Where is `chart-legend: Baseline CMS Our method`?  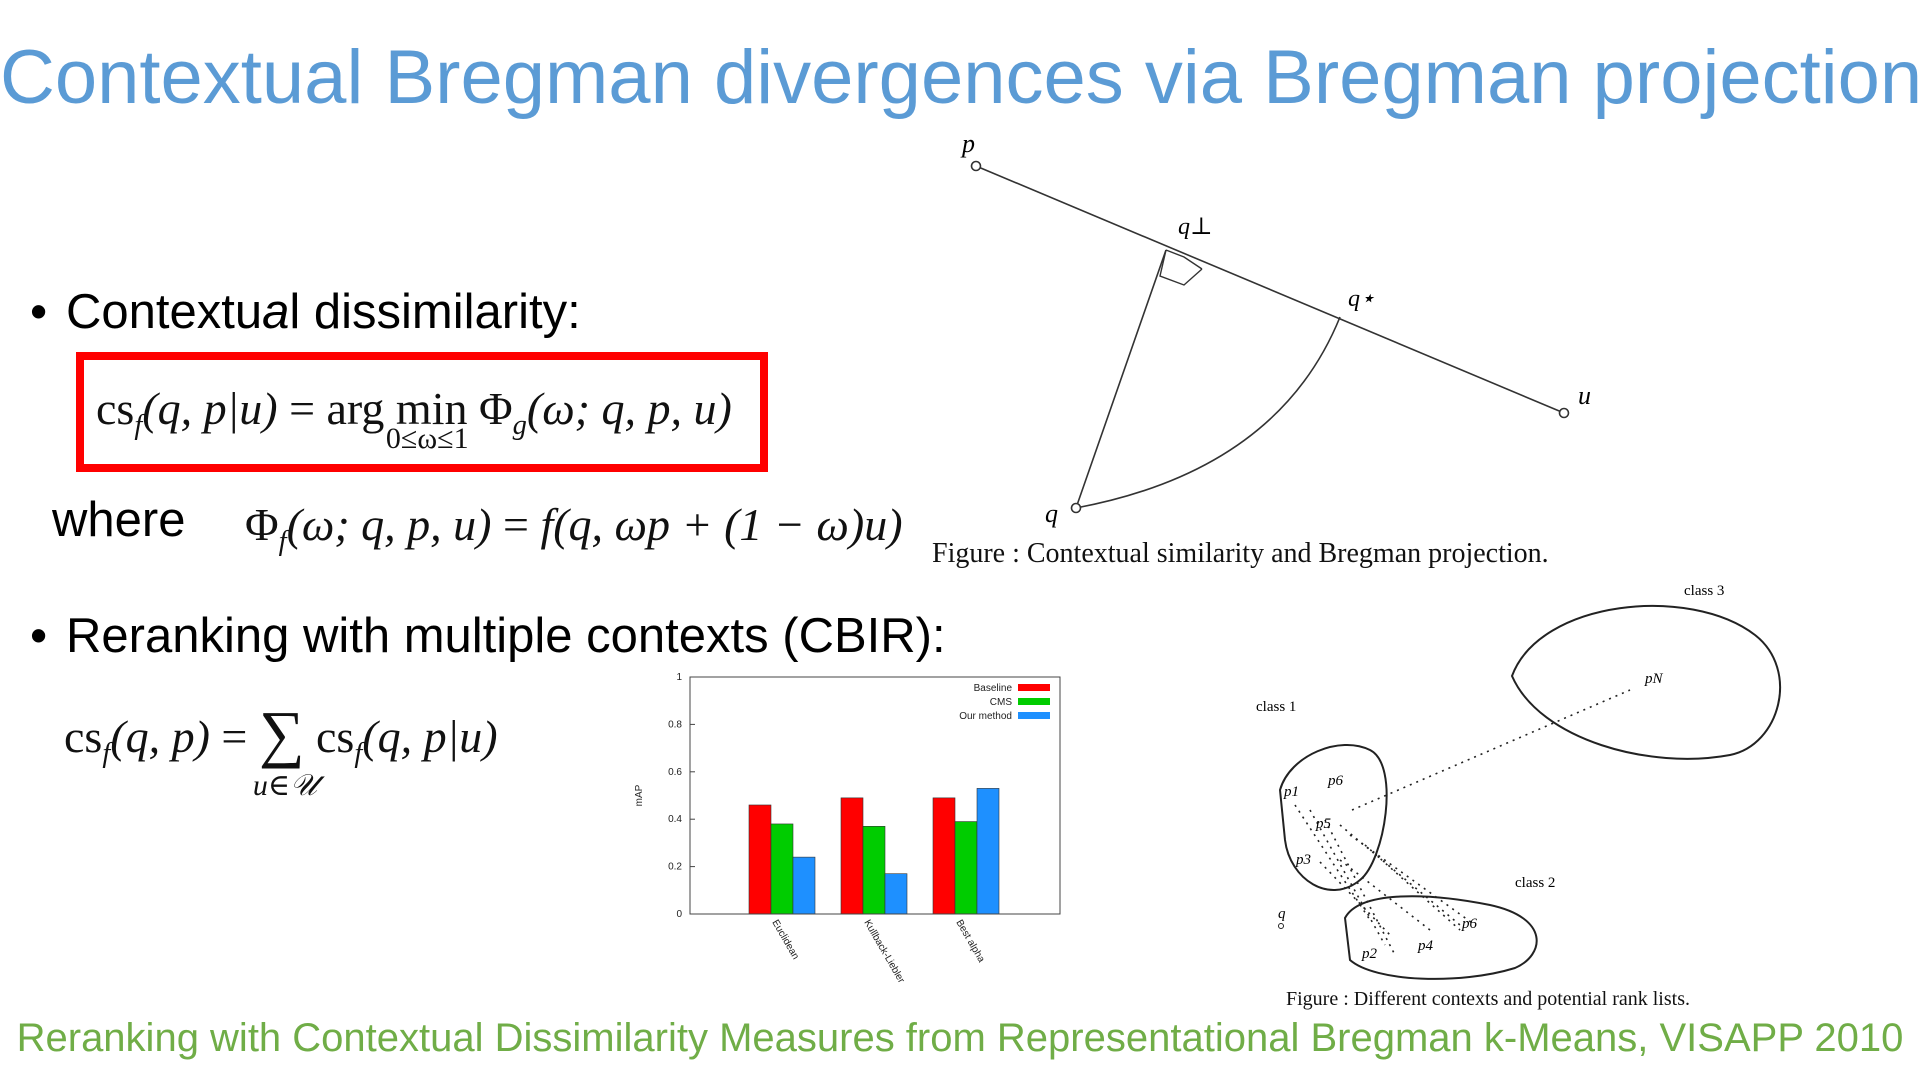
chart-legend: Baseline CMS Our method is located at coordinates (1004, 702).